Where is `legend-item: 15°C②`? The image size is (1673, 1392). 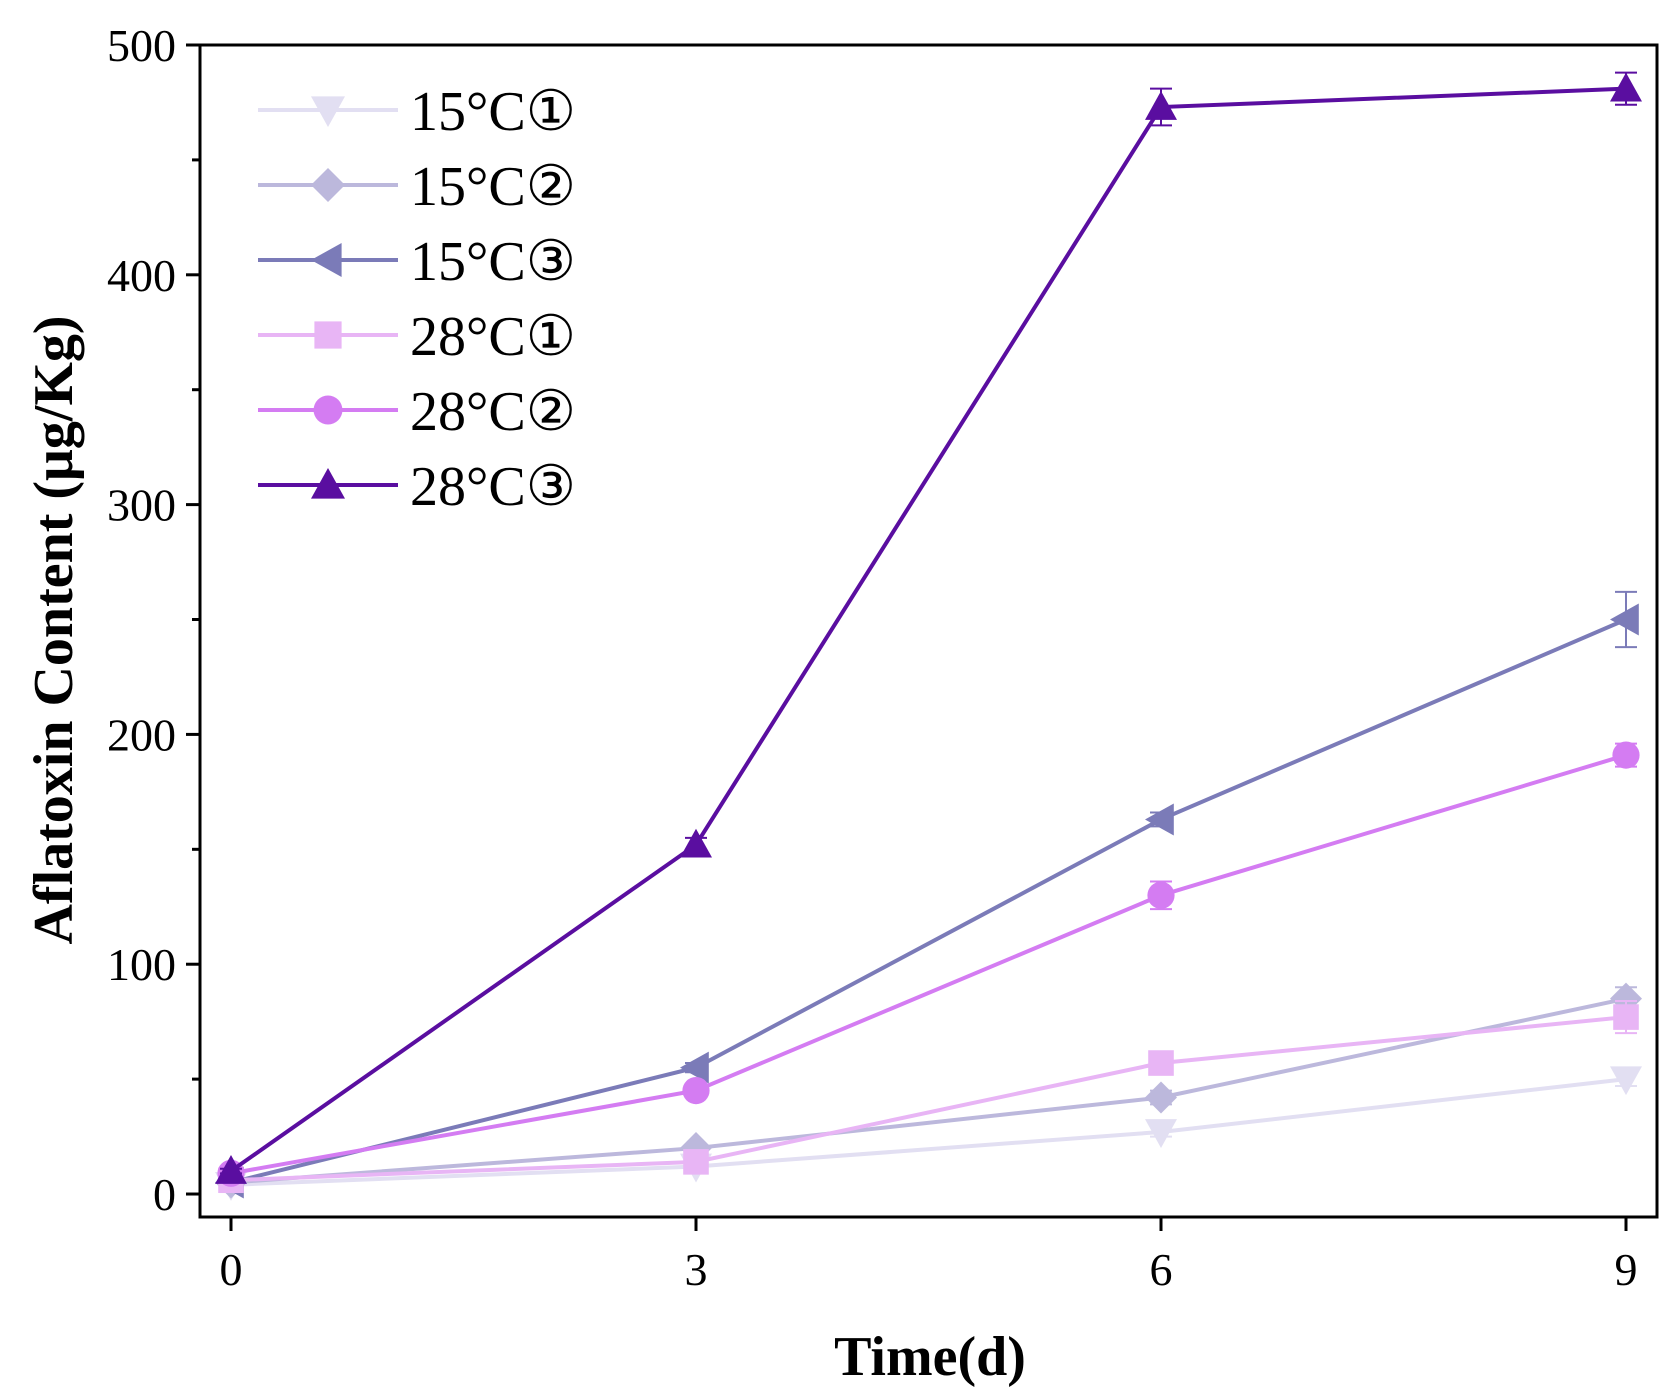 legend-item: 15°C② is located at coordinates (417, 187).